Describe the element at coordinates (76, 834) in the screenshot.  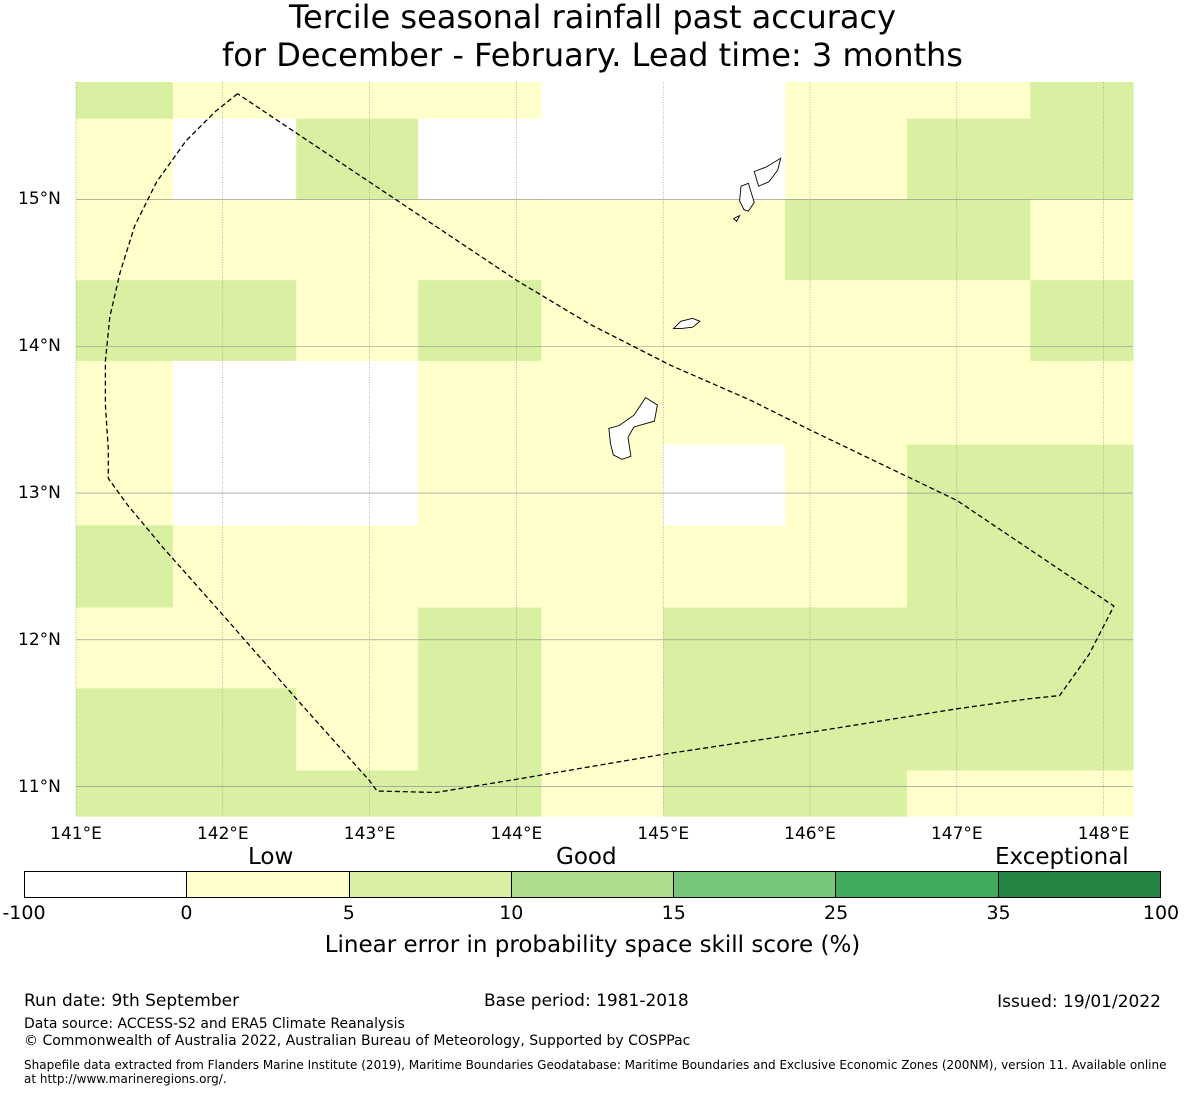
I see `lon-tick-label: 141°E` at that location.